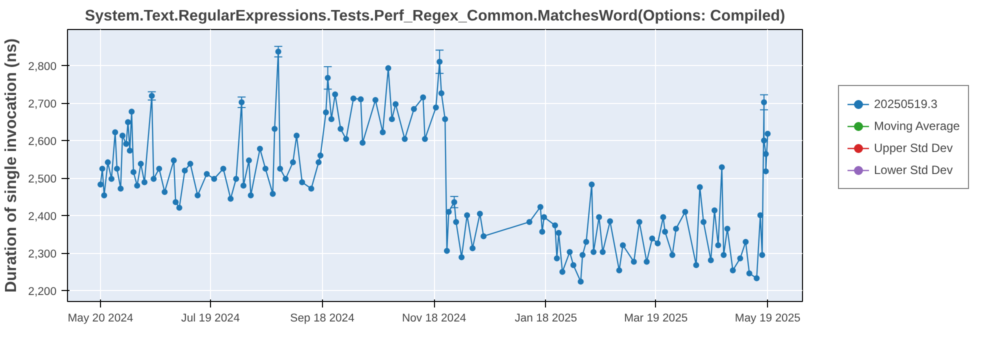 This screenshot has height=350, width=1000. I want to click on x-tick-label: May 19 2025, so click(767, 318).